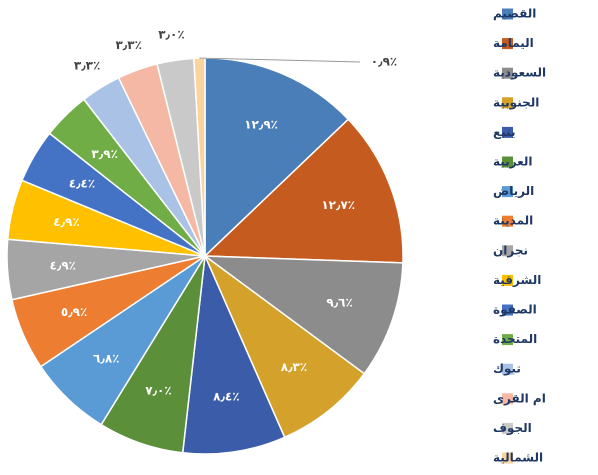  I want to click on data-label: ٨٫٤٪, so click(226, 396).